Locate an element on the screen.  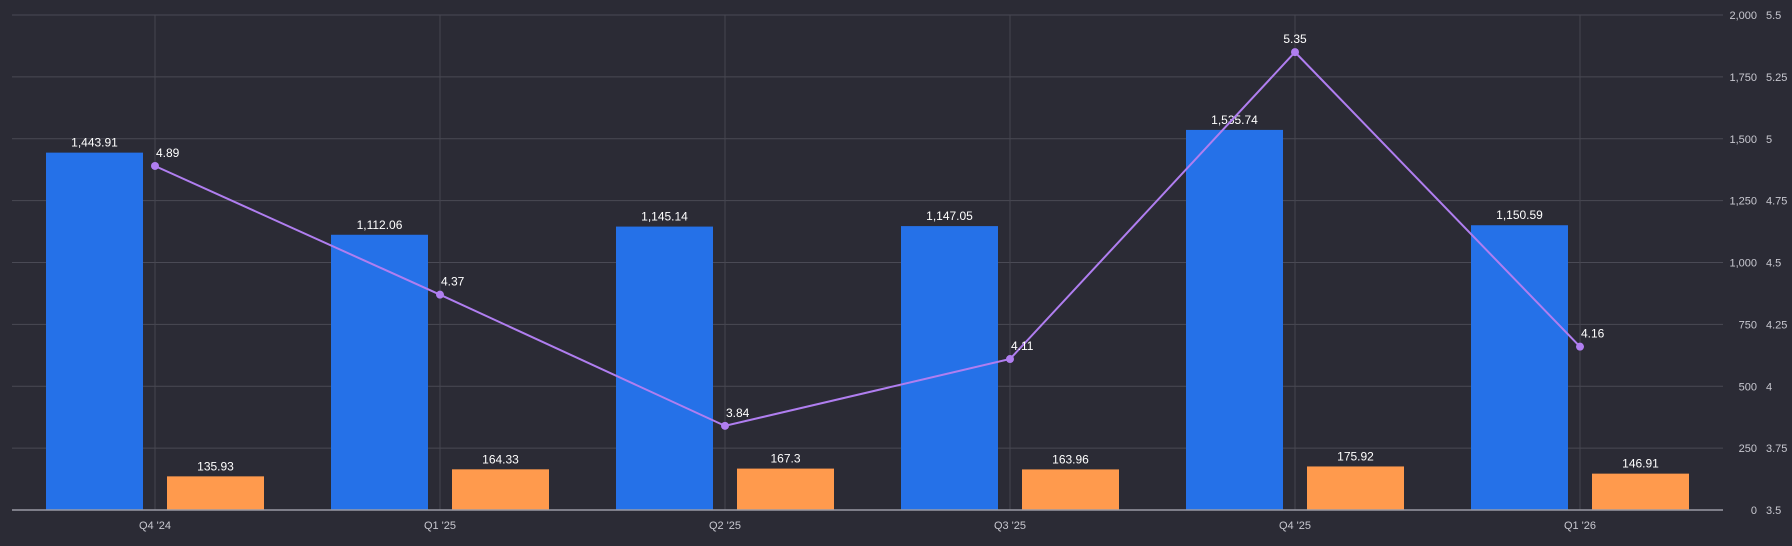
line-data-label: 3.84 is located at coordinates (738, 413).